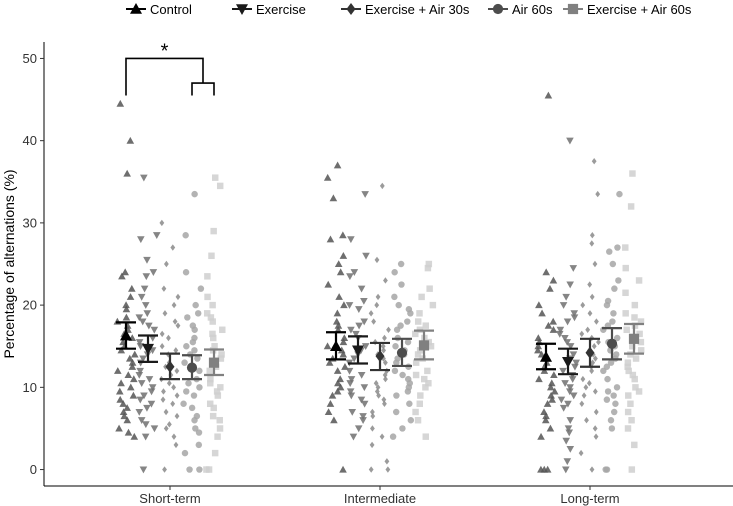  Describe the element at coordinates (164, 76) in the screenshot. I see `significance-bracket` at that location.